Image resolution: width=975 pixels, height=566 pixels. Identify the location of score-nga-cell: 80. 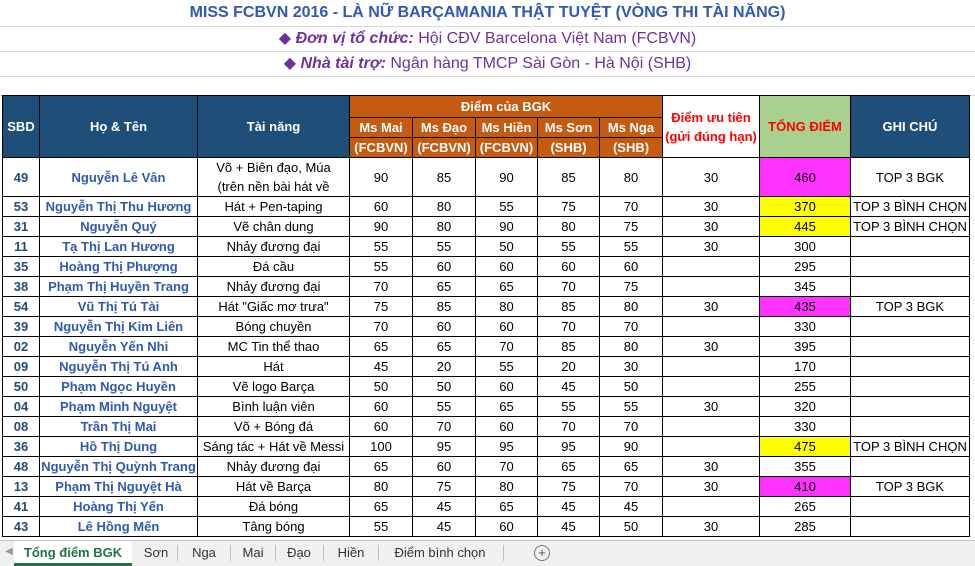
(631, 306).